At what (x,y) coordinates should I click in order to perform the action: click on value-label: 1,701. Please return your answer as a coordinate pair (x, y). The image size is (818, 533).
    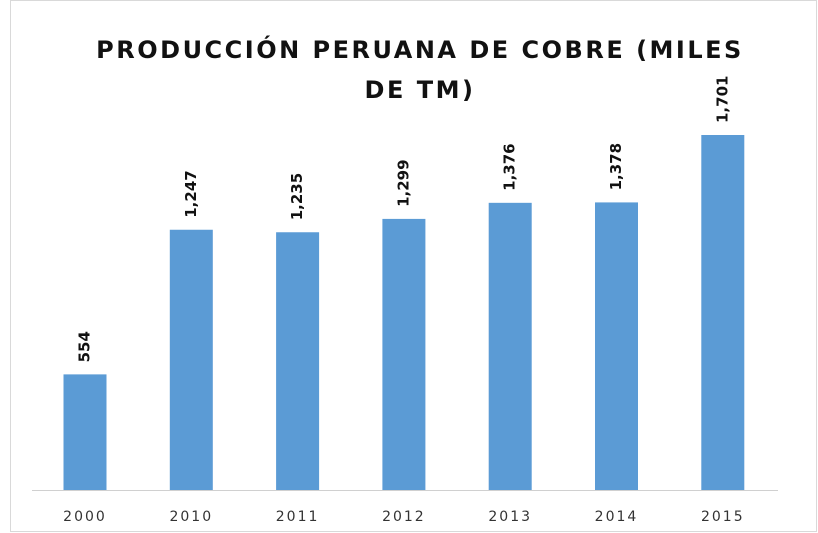
    Looking at the image, I should click on (722, 99).